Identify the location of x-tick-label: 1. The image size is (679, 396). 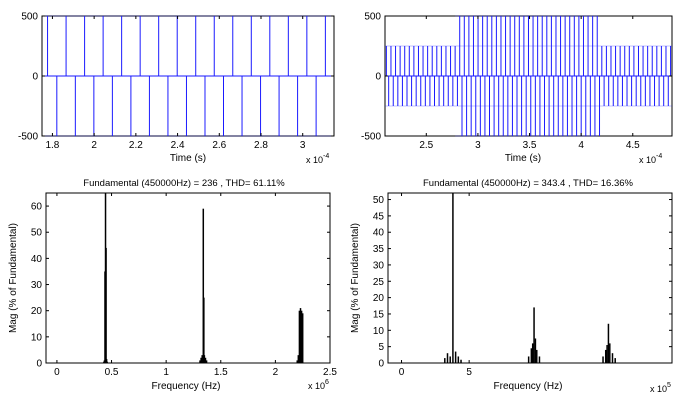
(166, 372).